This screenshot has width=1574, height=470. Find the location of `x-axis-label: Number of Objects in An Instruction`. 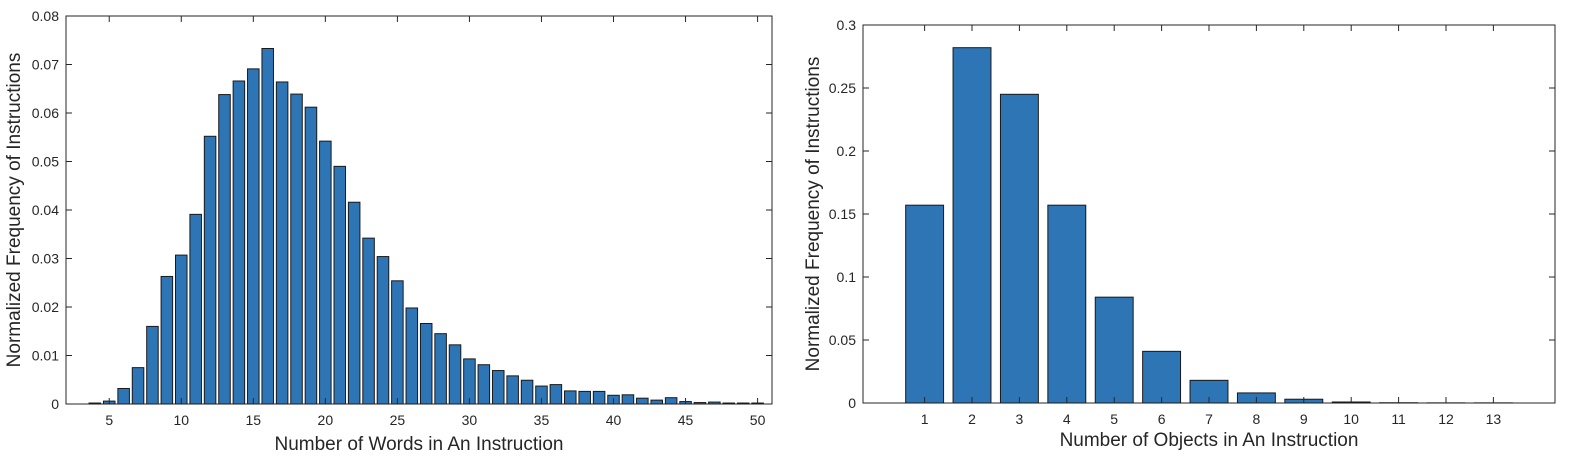

x-axis-label: Number of Objects in An Instruction is located at coordinates (1209, 440).